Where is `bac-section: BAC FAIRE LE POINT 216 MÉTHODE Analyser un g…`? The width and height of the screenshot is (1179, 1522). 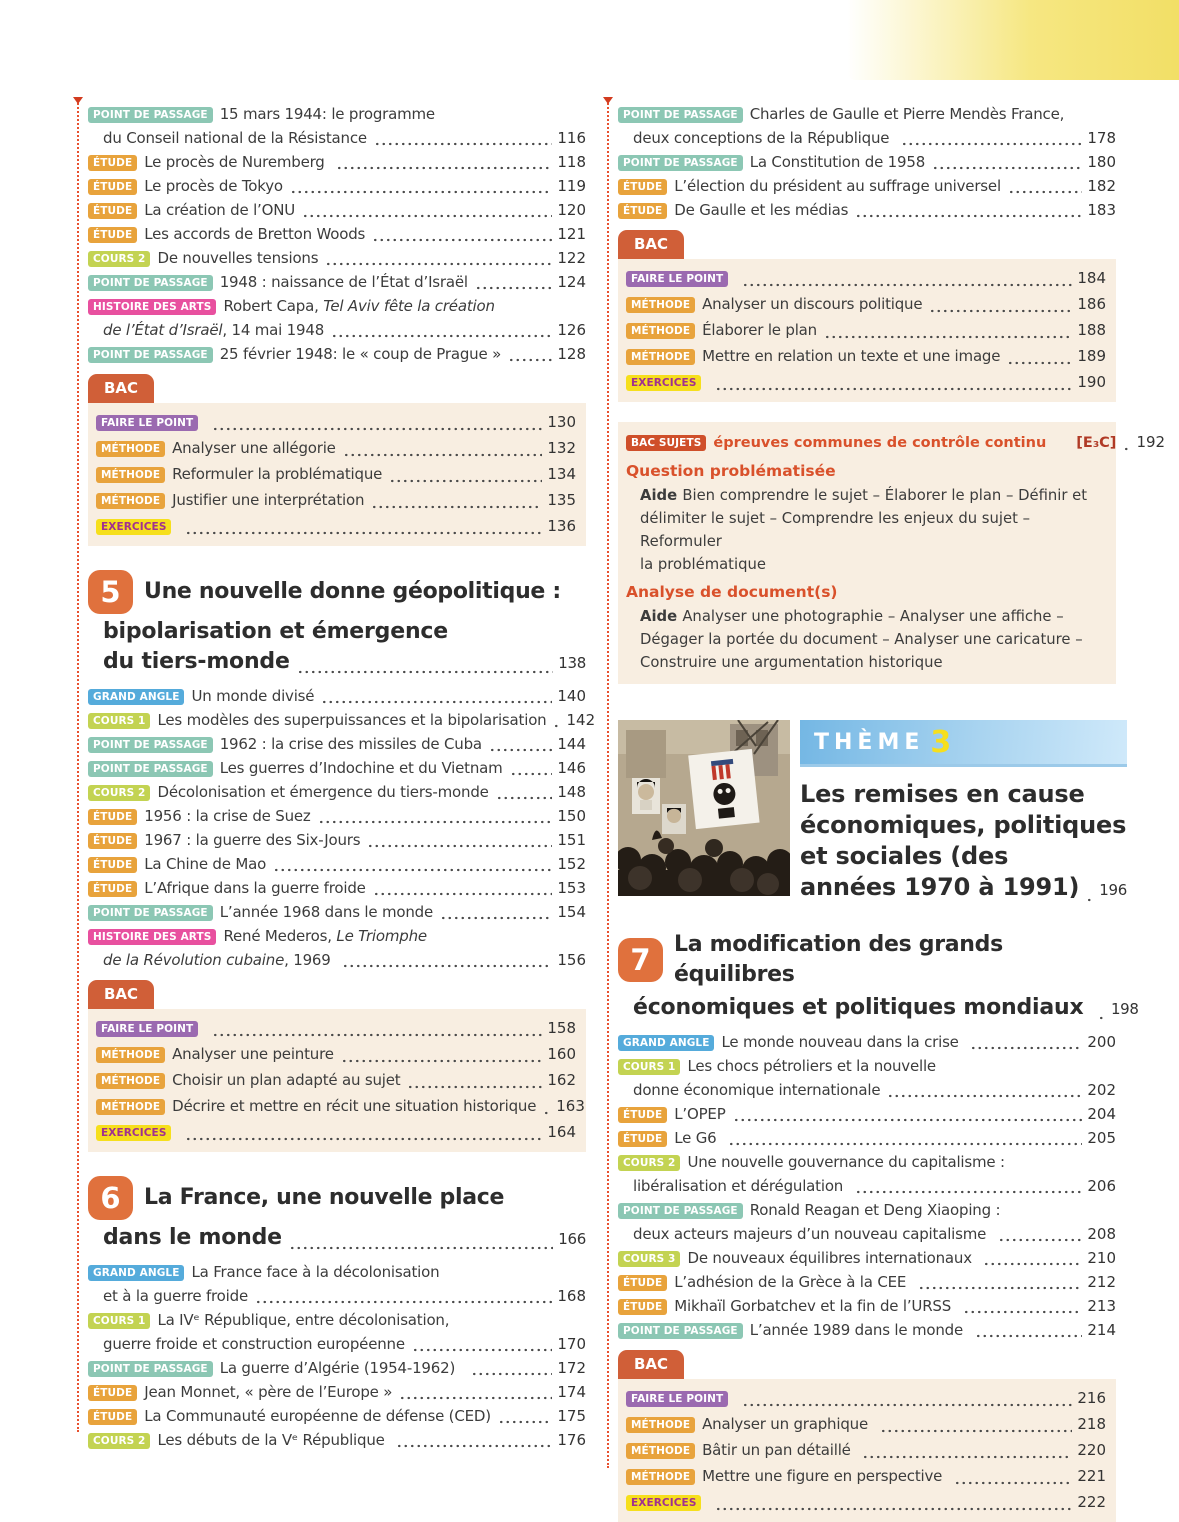 bac-section: BAC FAIRE LE POINT 216 MÉTHODE Analyser un g… is located at coordinates (867, 1436).